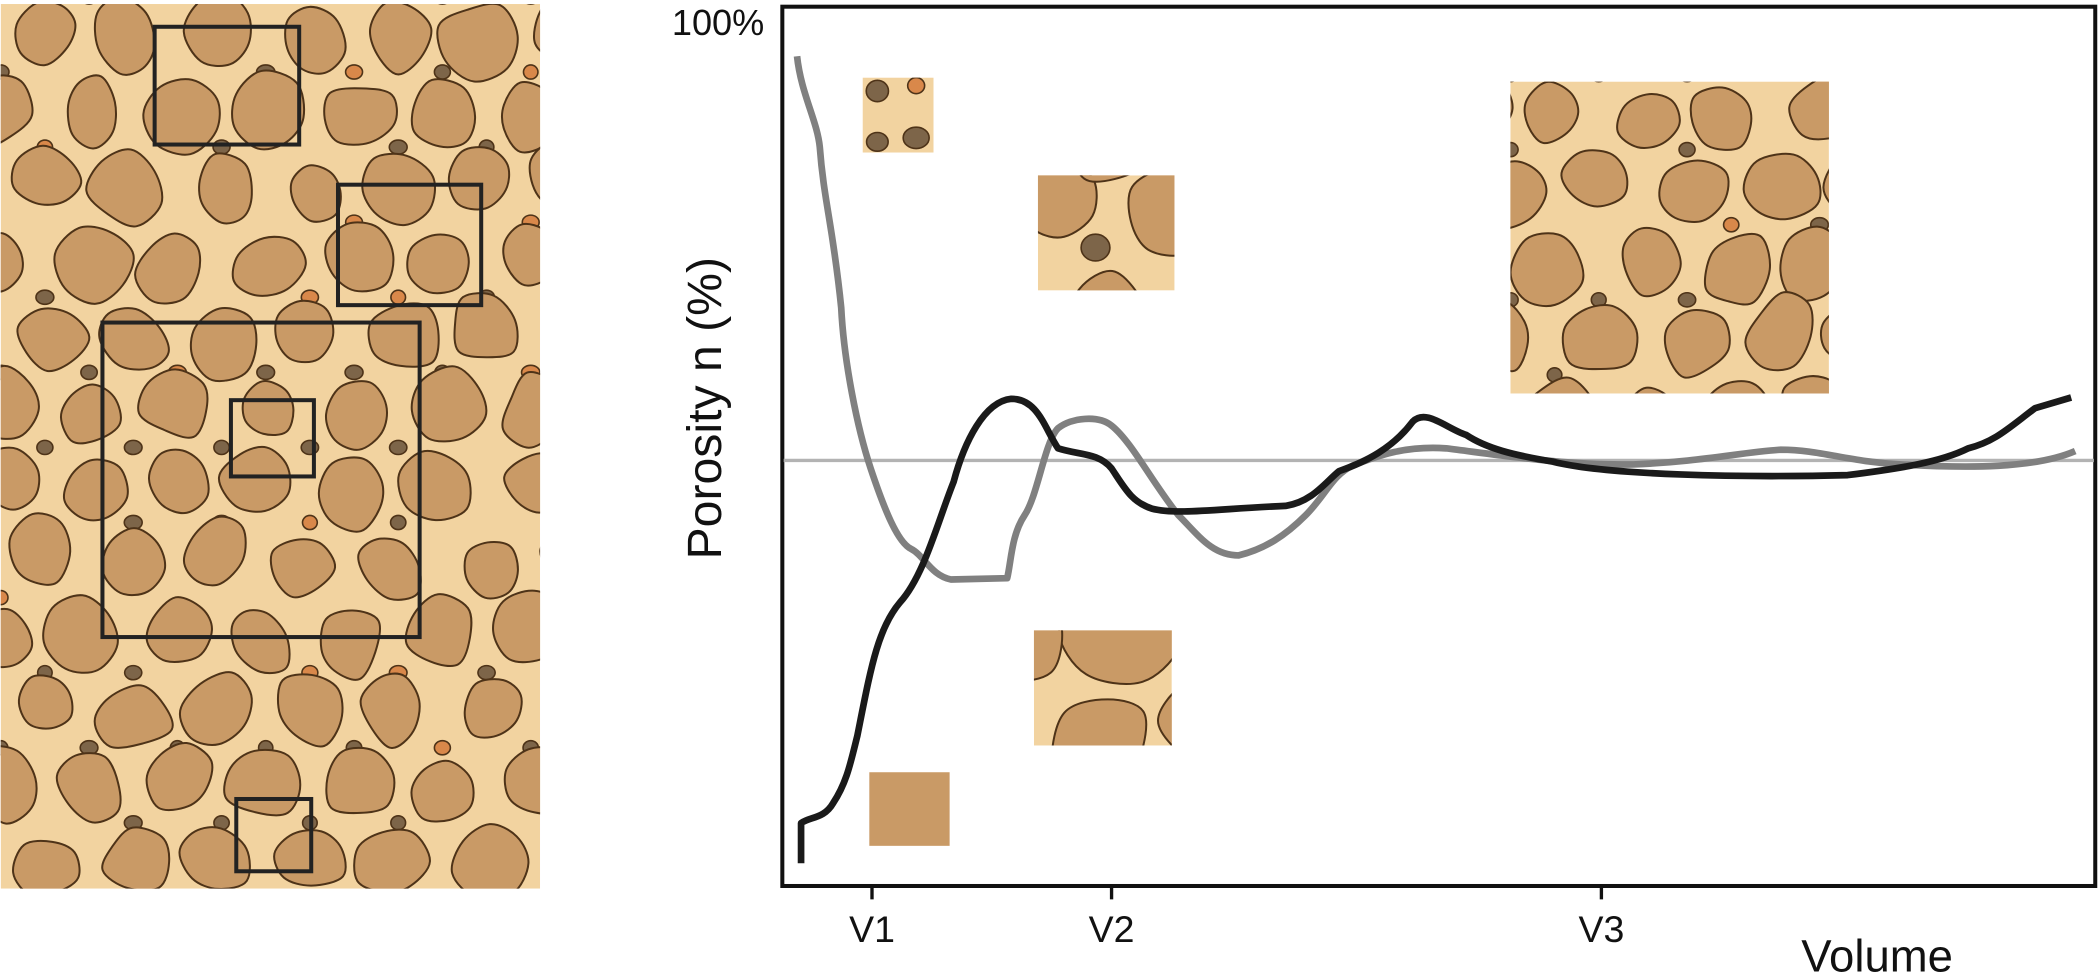  Describe the element at coordinates (718, 22) in the screenshot. I see `top-label: 100%` at that location.